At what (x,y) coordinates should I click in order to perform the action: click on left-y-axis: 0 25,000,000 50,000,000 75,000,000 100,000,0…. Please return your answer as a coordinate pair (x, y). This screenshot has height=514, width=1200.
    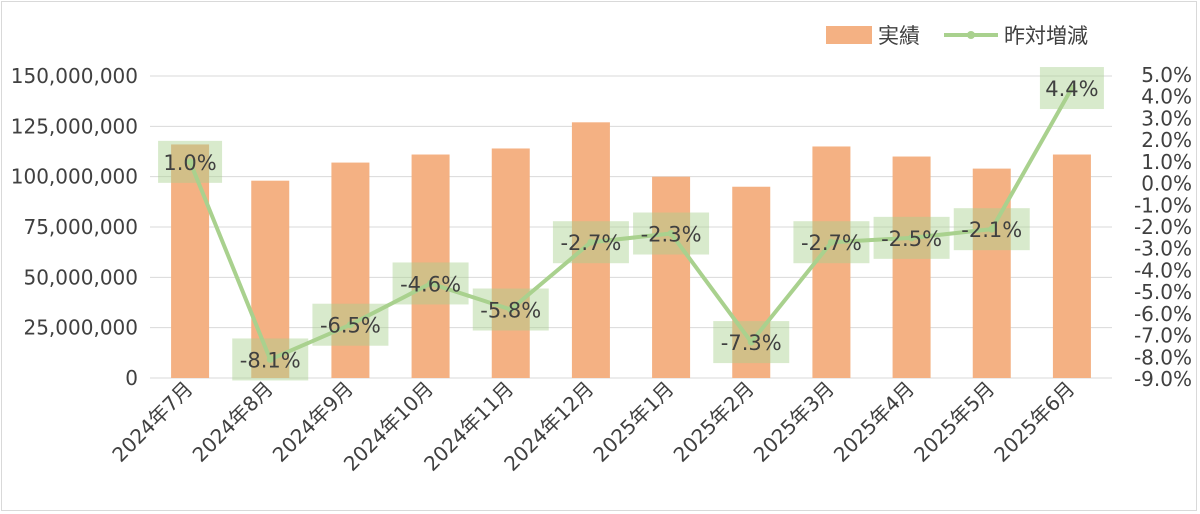
    Looking at the image, I should click on (74, 227).